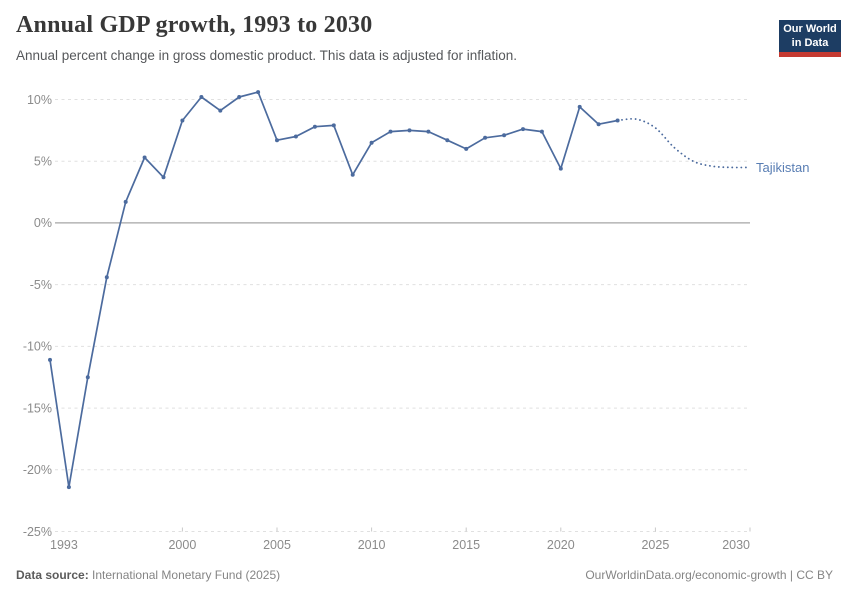 This screenshot has height=600, width=850. I want to click on y-axis-tick-label: -20%, so click(37, 470).